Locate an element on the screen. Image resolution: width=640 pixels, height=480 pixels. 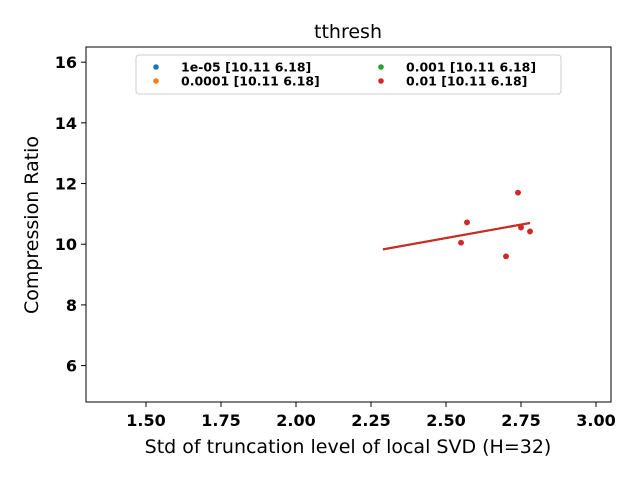
y-tick-label: 14 is located at coordinates (66, 123).